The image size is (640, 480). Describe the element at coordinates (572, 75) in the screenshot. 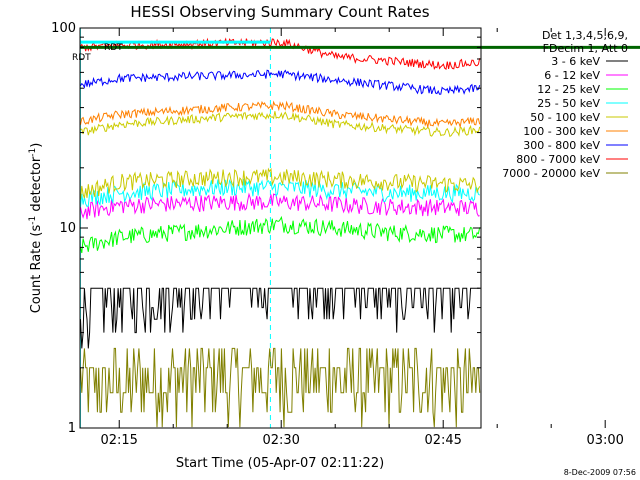

I see `legend-entry-label: 6 - 12 keV` at that location.